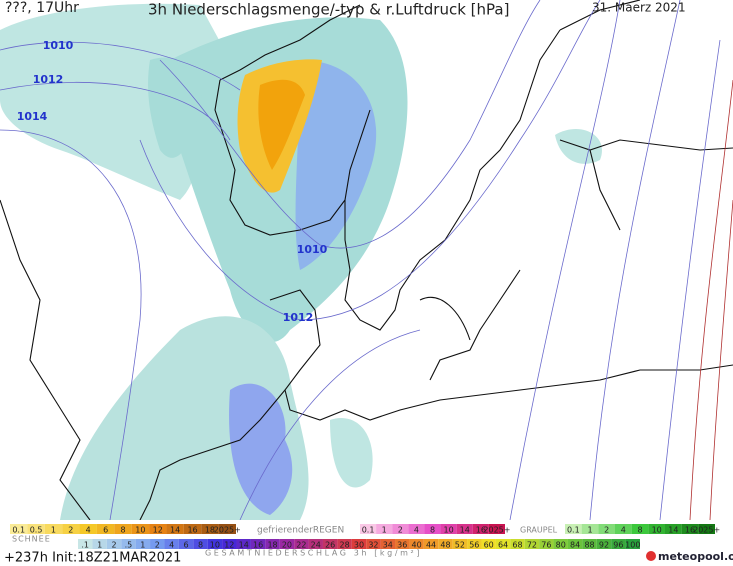 This screenshot has height=566, width=733. What do you see at coordinates (359, 545) in the screenshot?
I see `legend-tick: 30` at bounding box center [359, 545].